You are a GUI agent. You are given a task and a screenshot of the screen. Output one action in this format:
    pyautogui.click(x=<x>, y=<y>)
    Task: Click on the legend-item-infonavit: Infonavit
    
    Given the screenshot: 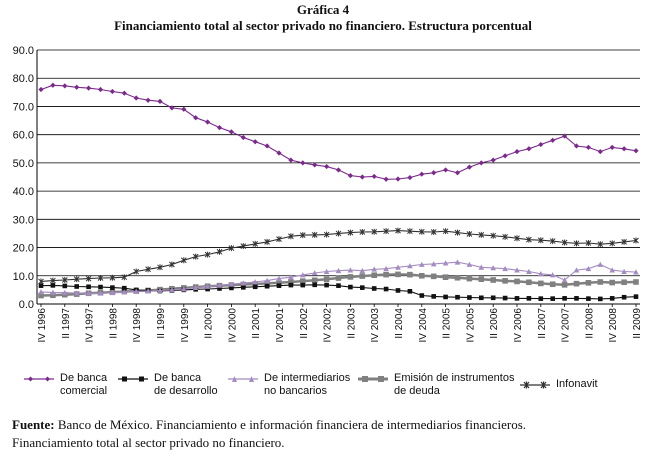 What is the action you would take?
    pyautogui.click(x=559, y=384)
    